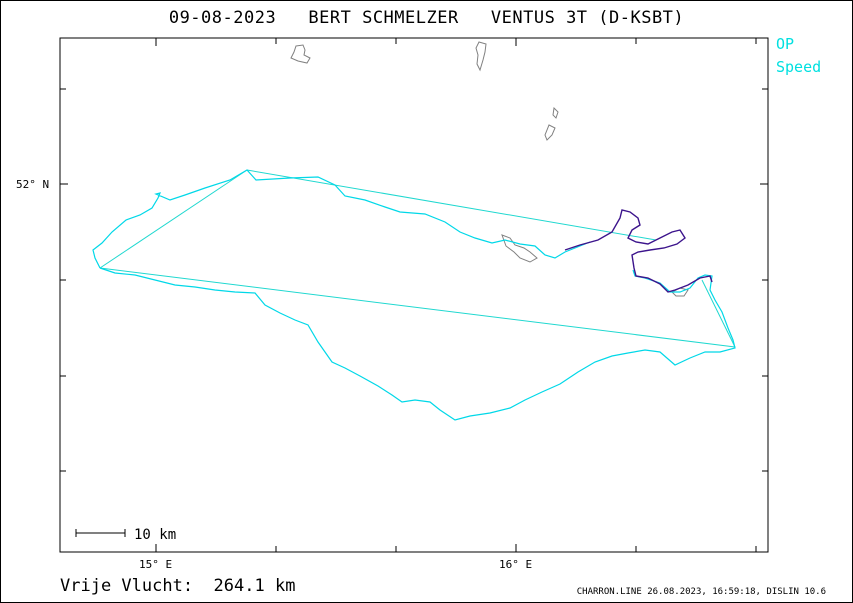 The height and width of the screenshot is (603, 853). What do you see at coordinates (785, 44) in the screenshot?
I see `legend-item-op: OP` at bounding box center [785, 44].